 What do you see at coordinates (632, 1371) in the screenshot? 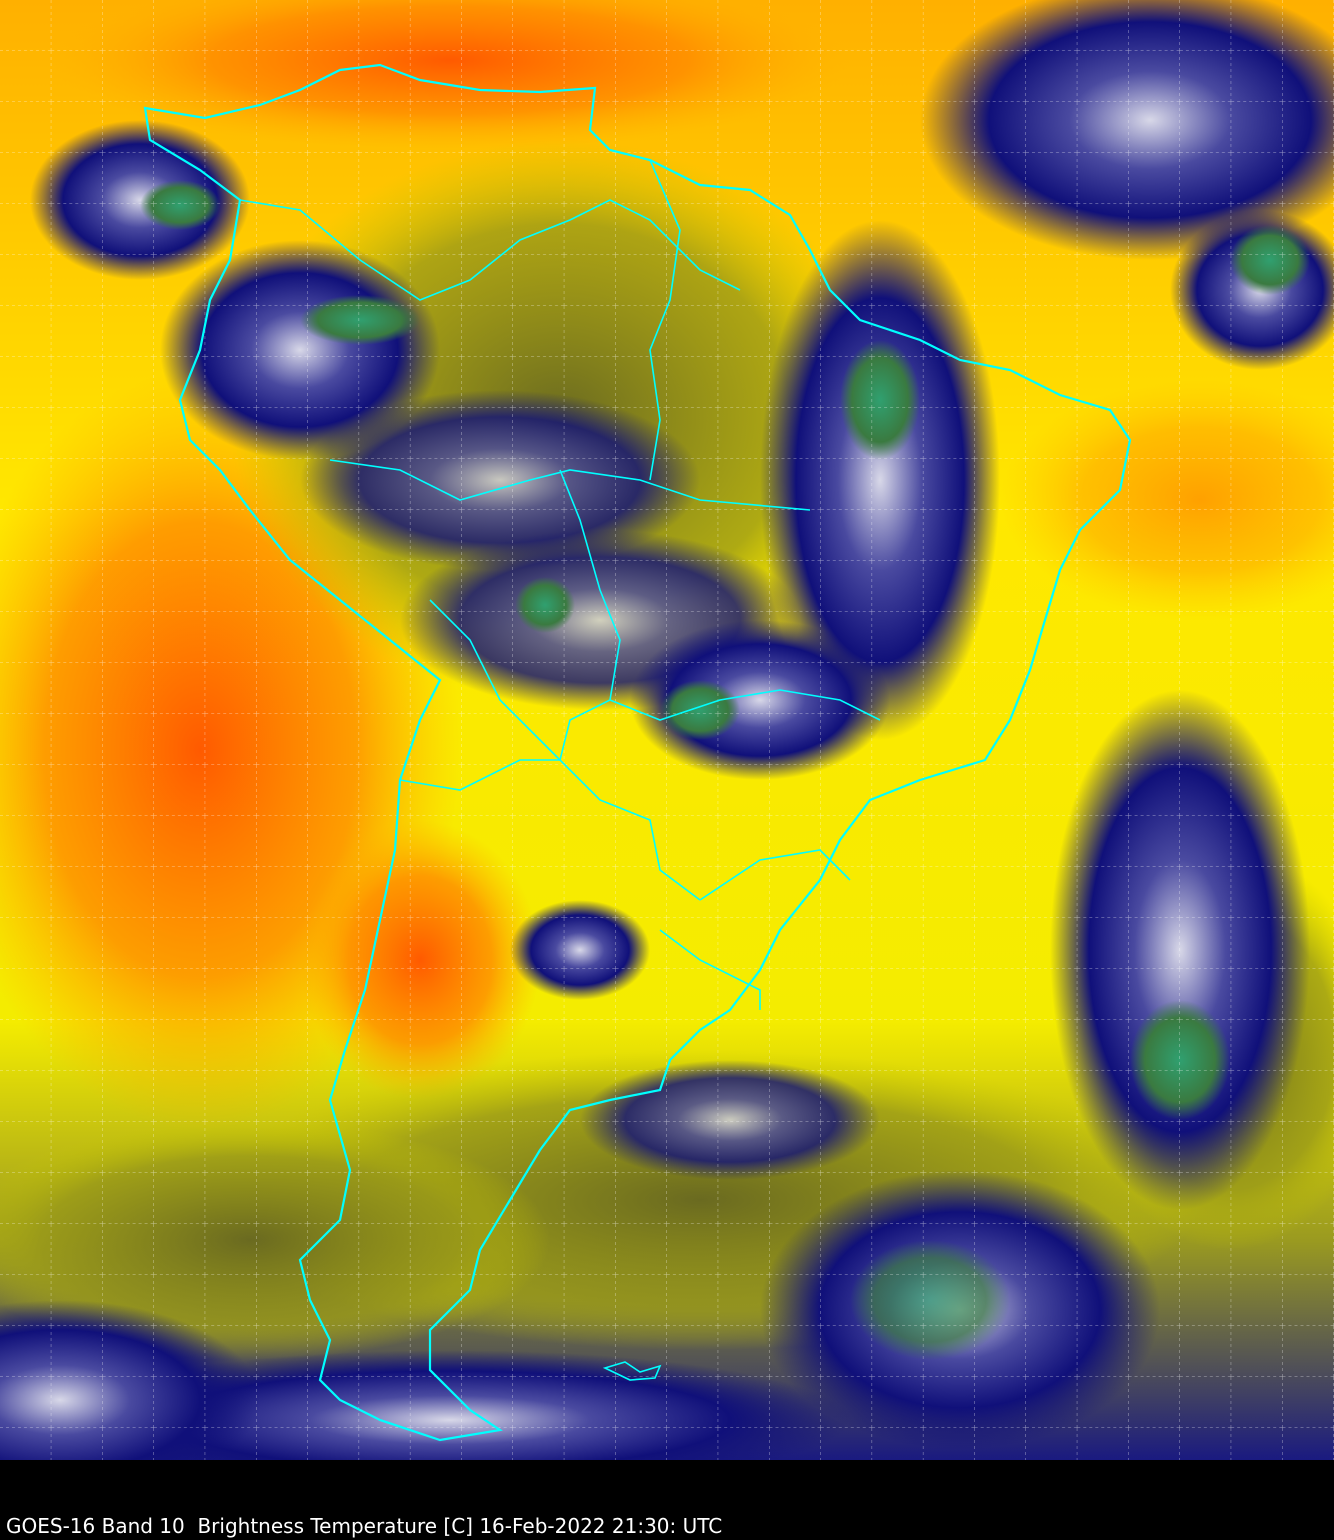
I see `falkland-islands-outline` at bounding box center [632, 1371].